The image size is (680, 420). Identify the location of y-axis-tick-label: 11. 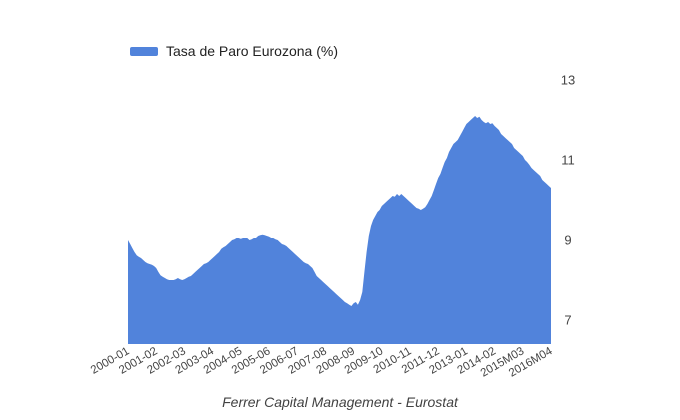
(568, 160).